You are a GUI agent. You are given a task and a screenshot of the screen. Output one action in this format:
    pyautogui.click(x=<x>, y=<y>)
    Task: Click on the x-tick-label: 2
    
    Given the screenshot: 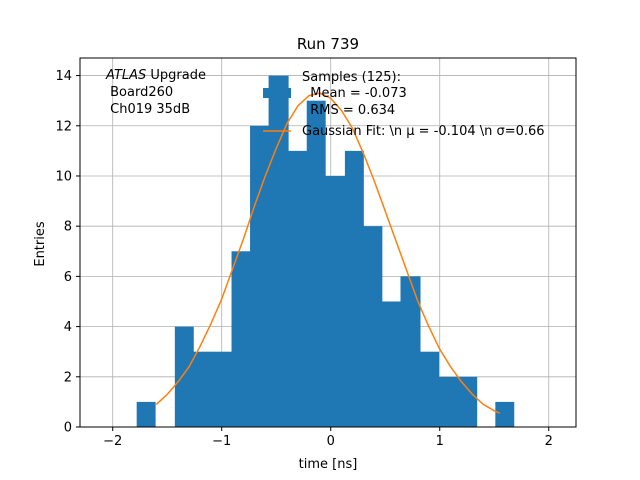 What is the action you would take?
    pyautogui.click(x=549, y=441)
    